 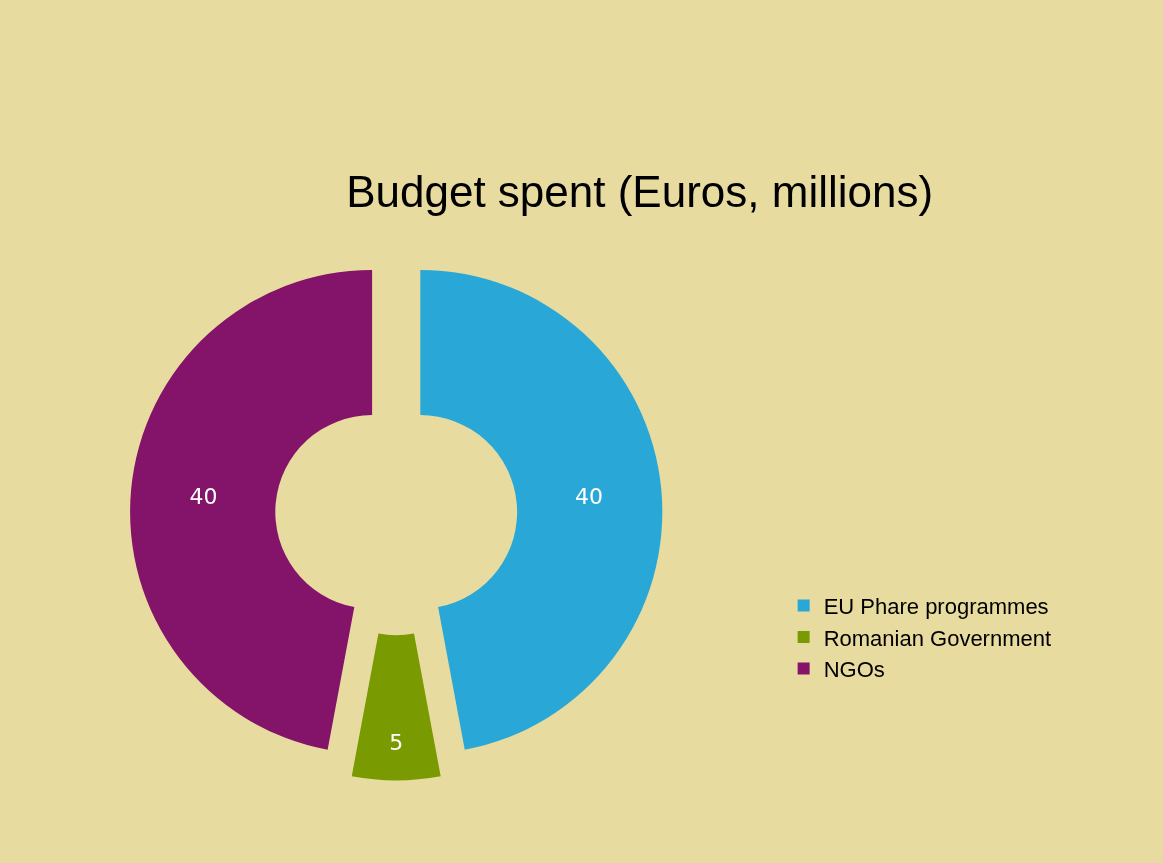 What do you see at coordinates (396, 743) in the screenshot?
I see `data-label: 5` at bounding box center [396, 743].